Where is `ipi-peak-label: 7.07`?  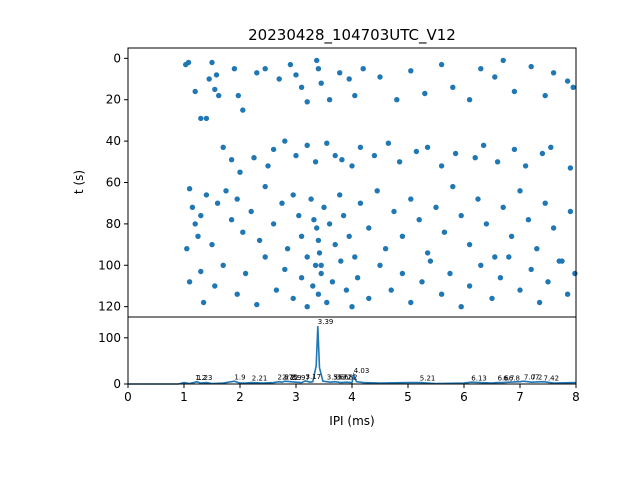 ipi-peak-label: 7.07 is located at coordinates (532, 378).